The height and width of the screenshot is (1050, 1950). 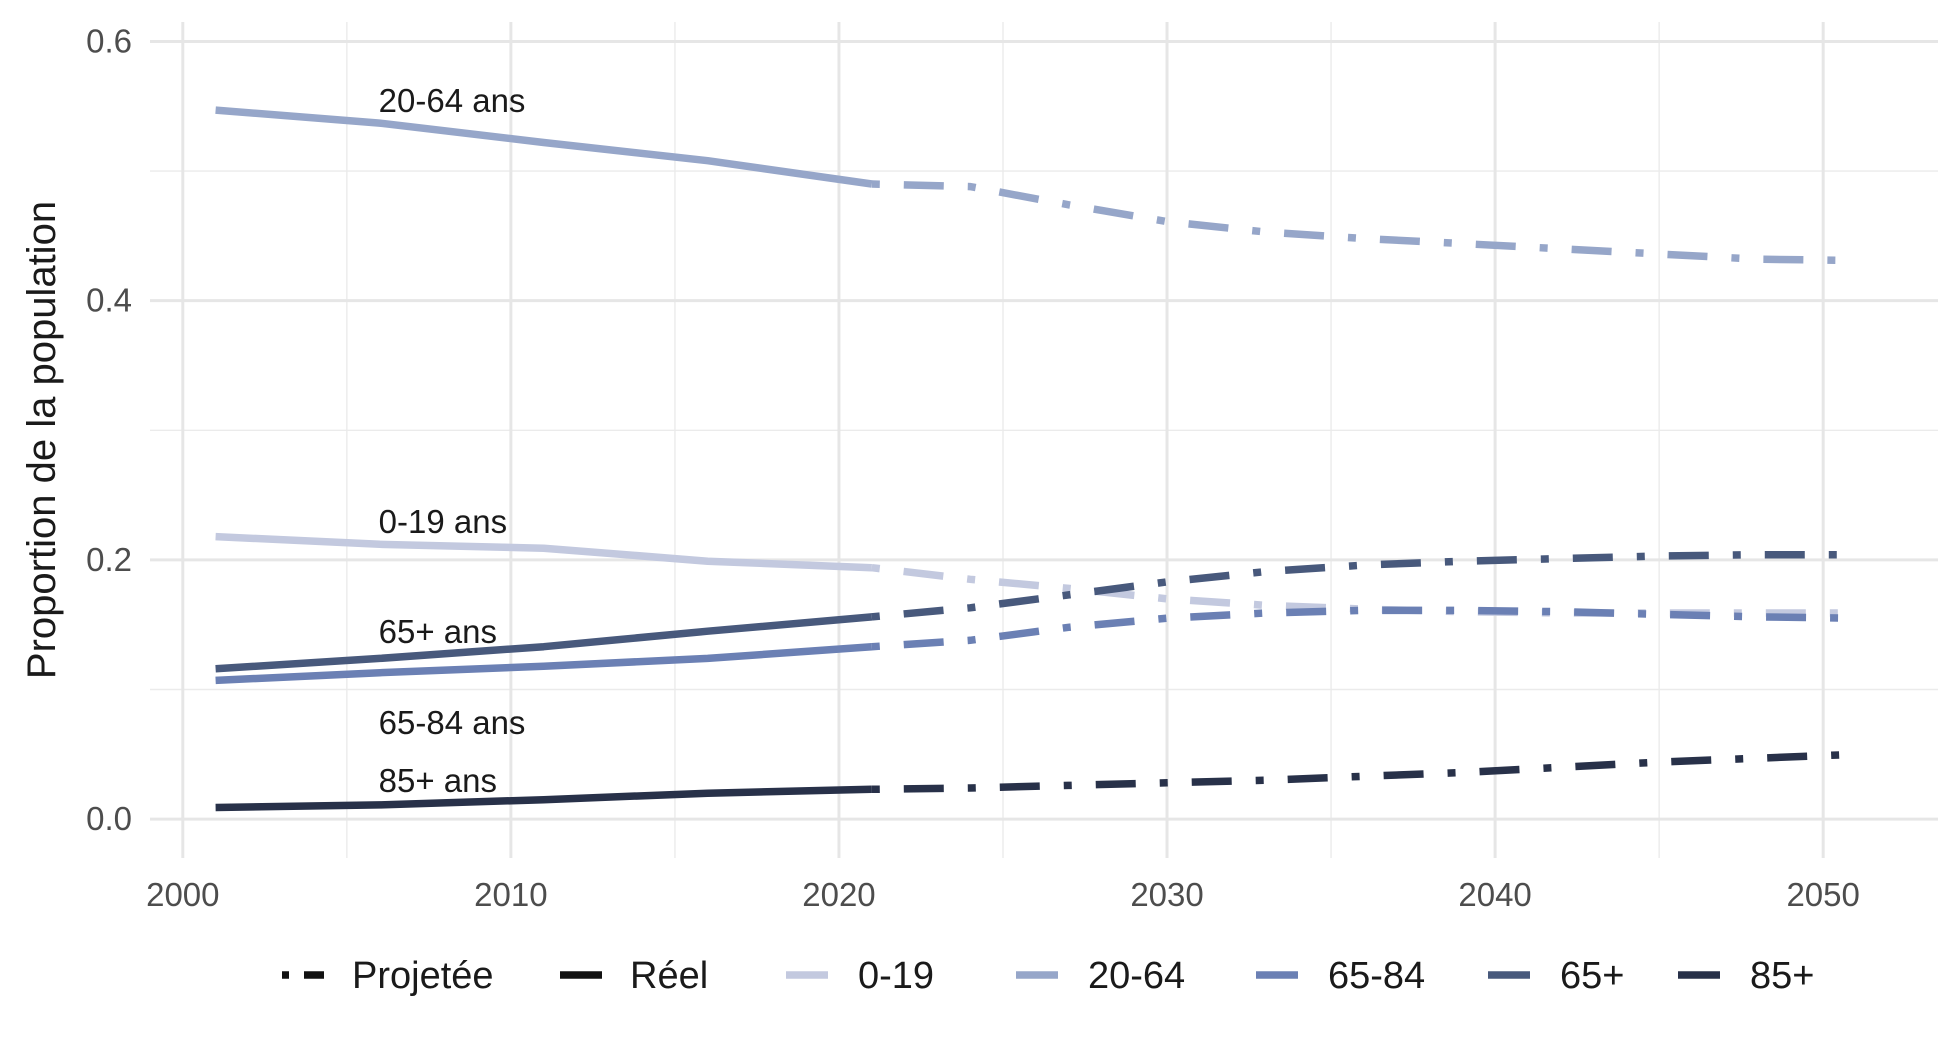 What do you see at coordinates (452, 722) in the screenshot?
I see `series-annotation: 65-84 ans` at bounding box center [452, 722].